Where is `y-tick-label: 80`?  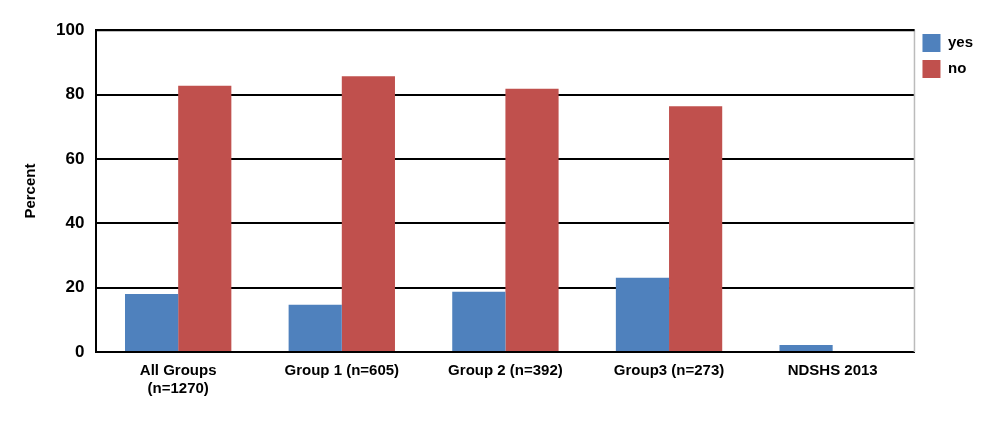 y-tick-label: 80 is located at coordinates (75, 94).